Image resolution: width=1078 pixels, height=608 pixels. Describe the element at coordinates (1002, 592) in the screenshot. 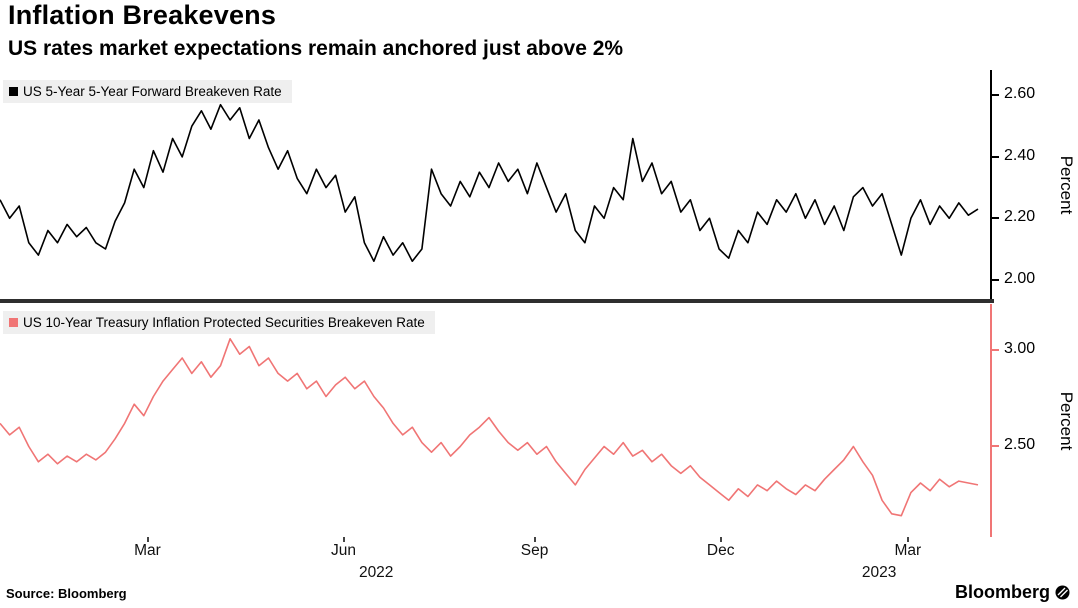

I see `bloomberg-brand-label: Bloomberg` at that location.